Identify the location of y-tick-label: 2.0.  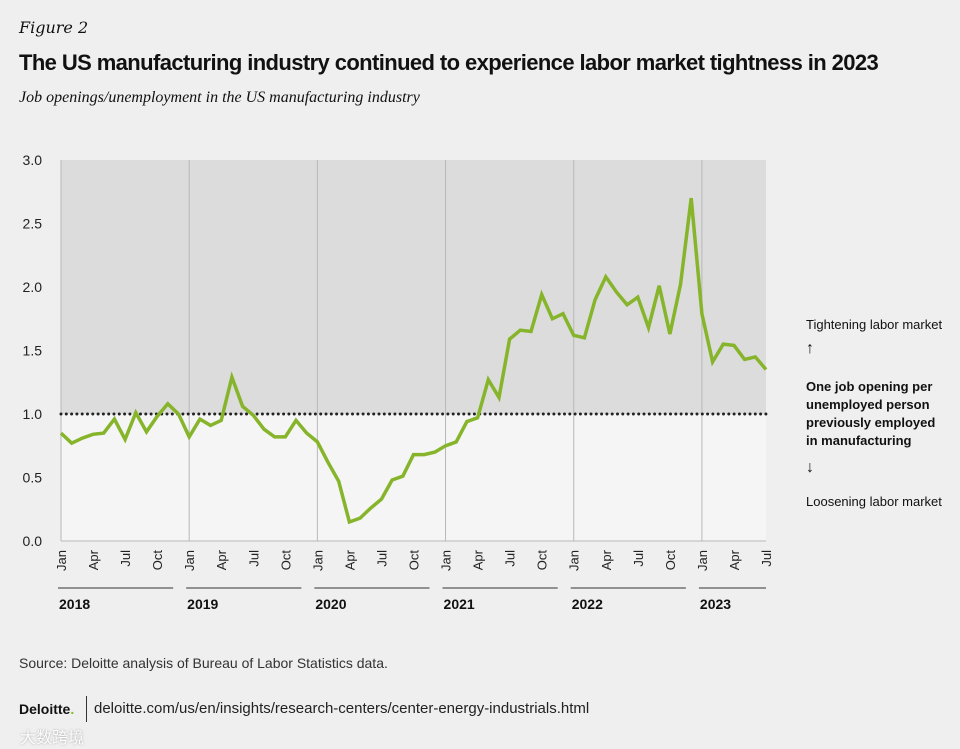
(33, 287).